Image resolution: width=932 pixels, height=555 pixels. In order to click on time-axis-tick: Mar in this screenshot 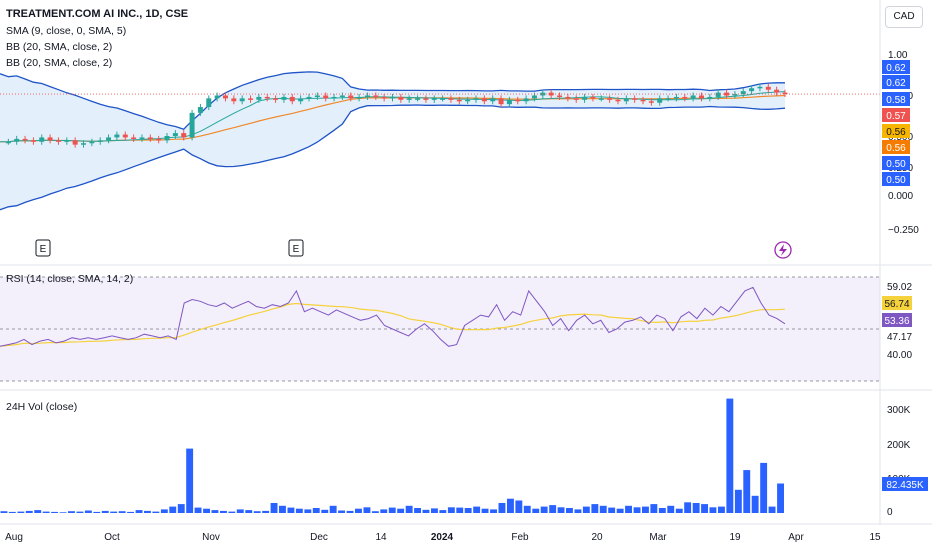, I will do `click(658, 537)`.